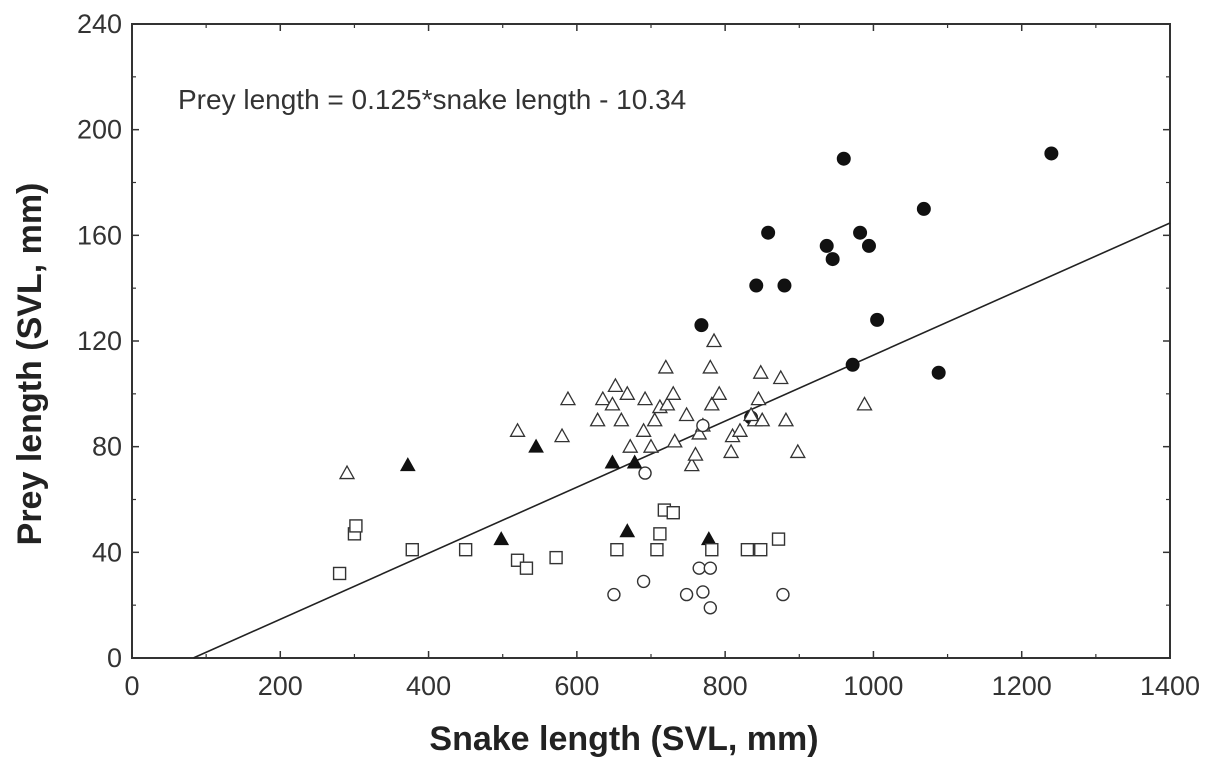 Image resolution: width=1220 pixels, height=762 pixels. Describe the element at coordinates (99, 341) in the screenshot. I see `y-tick-label: 120` at that location.